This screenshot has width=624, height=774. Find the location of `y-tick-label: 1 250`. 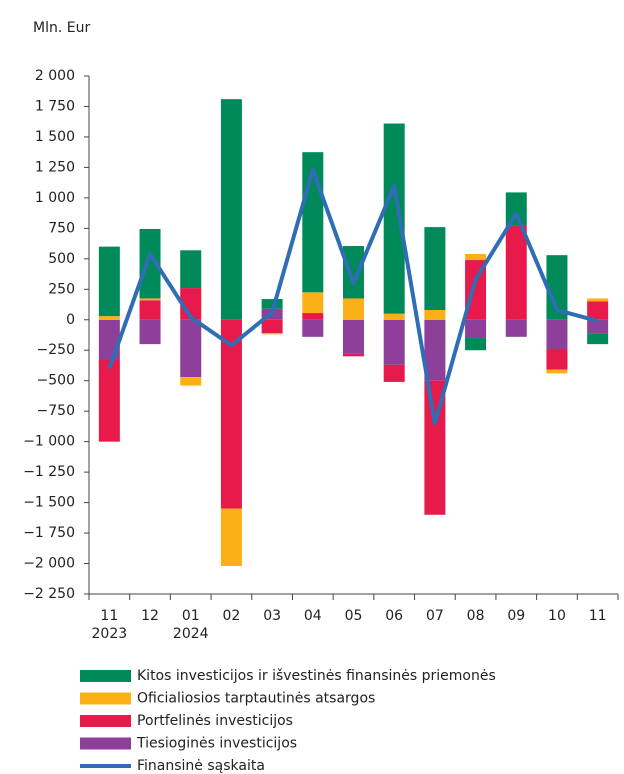

y-tick-label: 1 250 is located at coordinates (55, 167).